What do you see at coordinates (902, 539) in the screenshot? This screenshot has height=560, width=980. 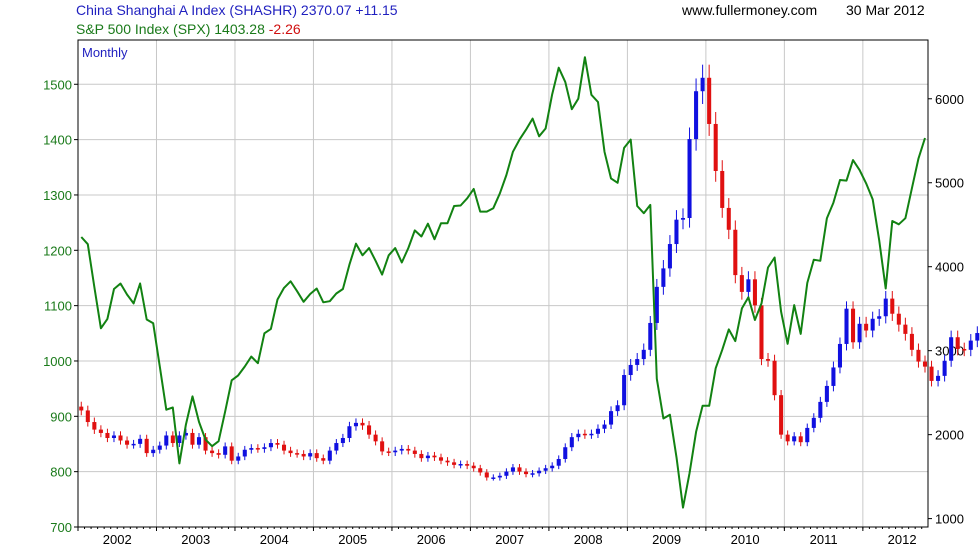 I see `x-axis-tick-label: 2012` at bounding box center [902, 539].